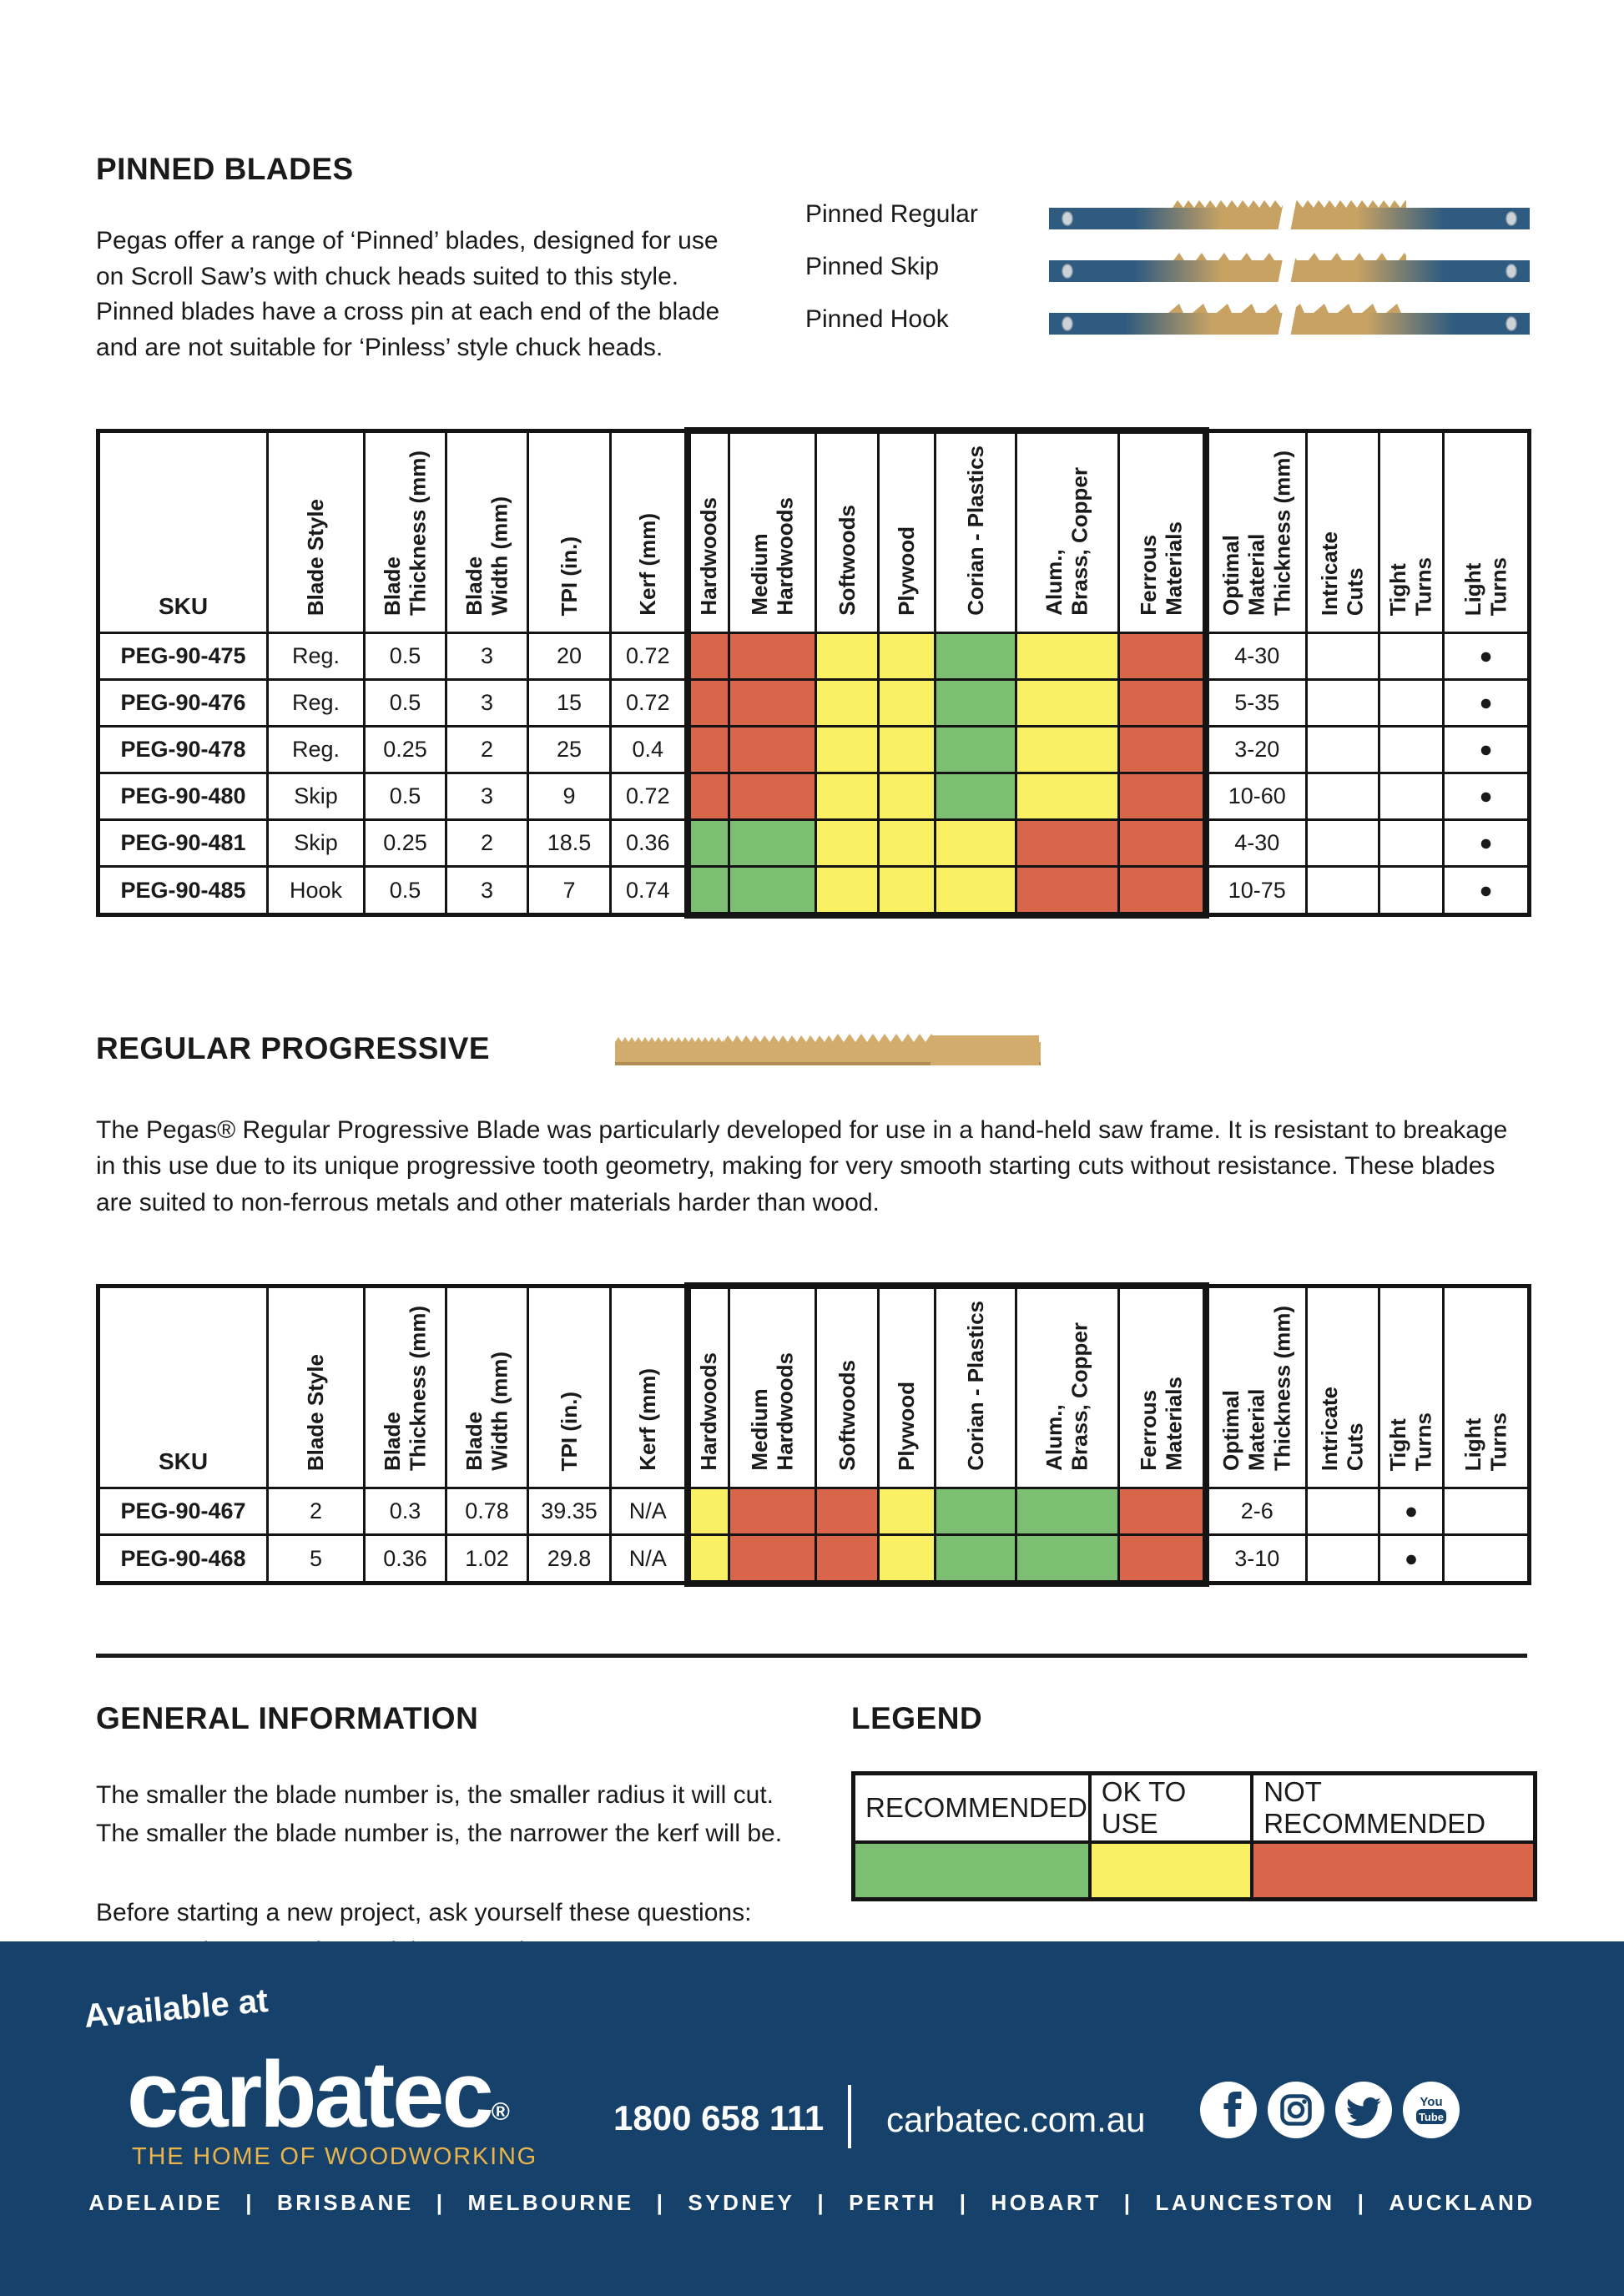 The height and width of the screenshot is (2296, 1624). I want to click on cell-thickness: 0.25, so click(405, 749).